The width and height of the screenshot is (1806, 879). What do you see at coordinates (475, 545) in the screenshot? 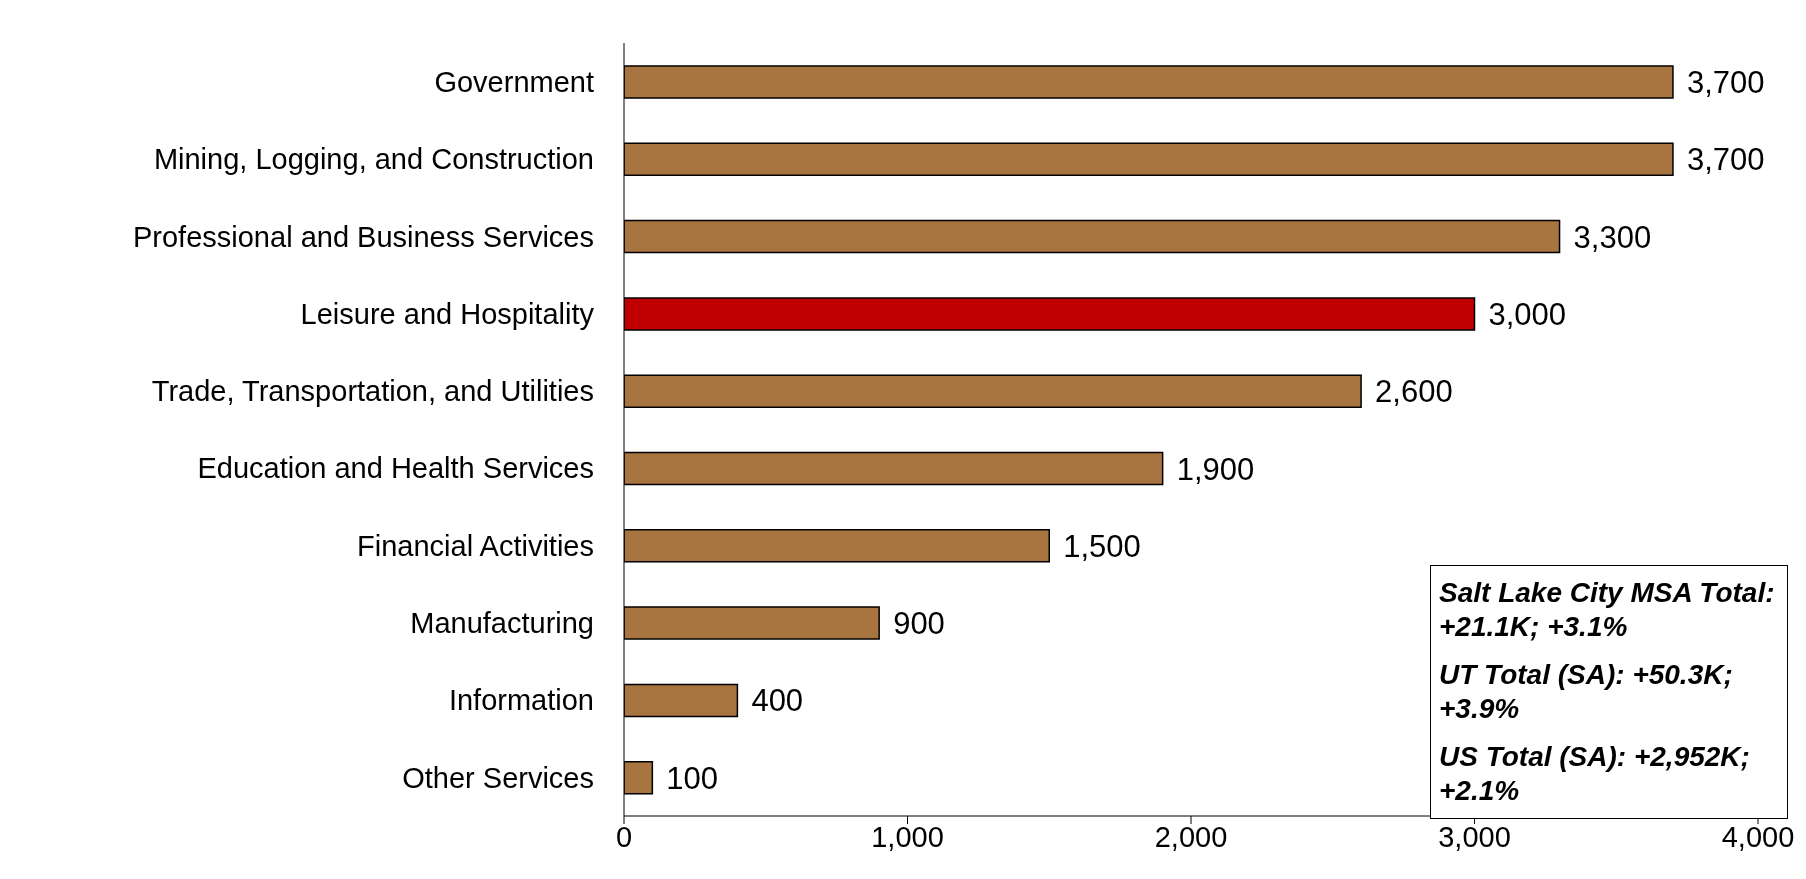
I see `y-tick-label: Financial Activities` at bounding box center [475, 545].